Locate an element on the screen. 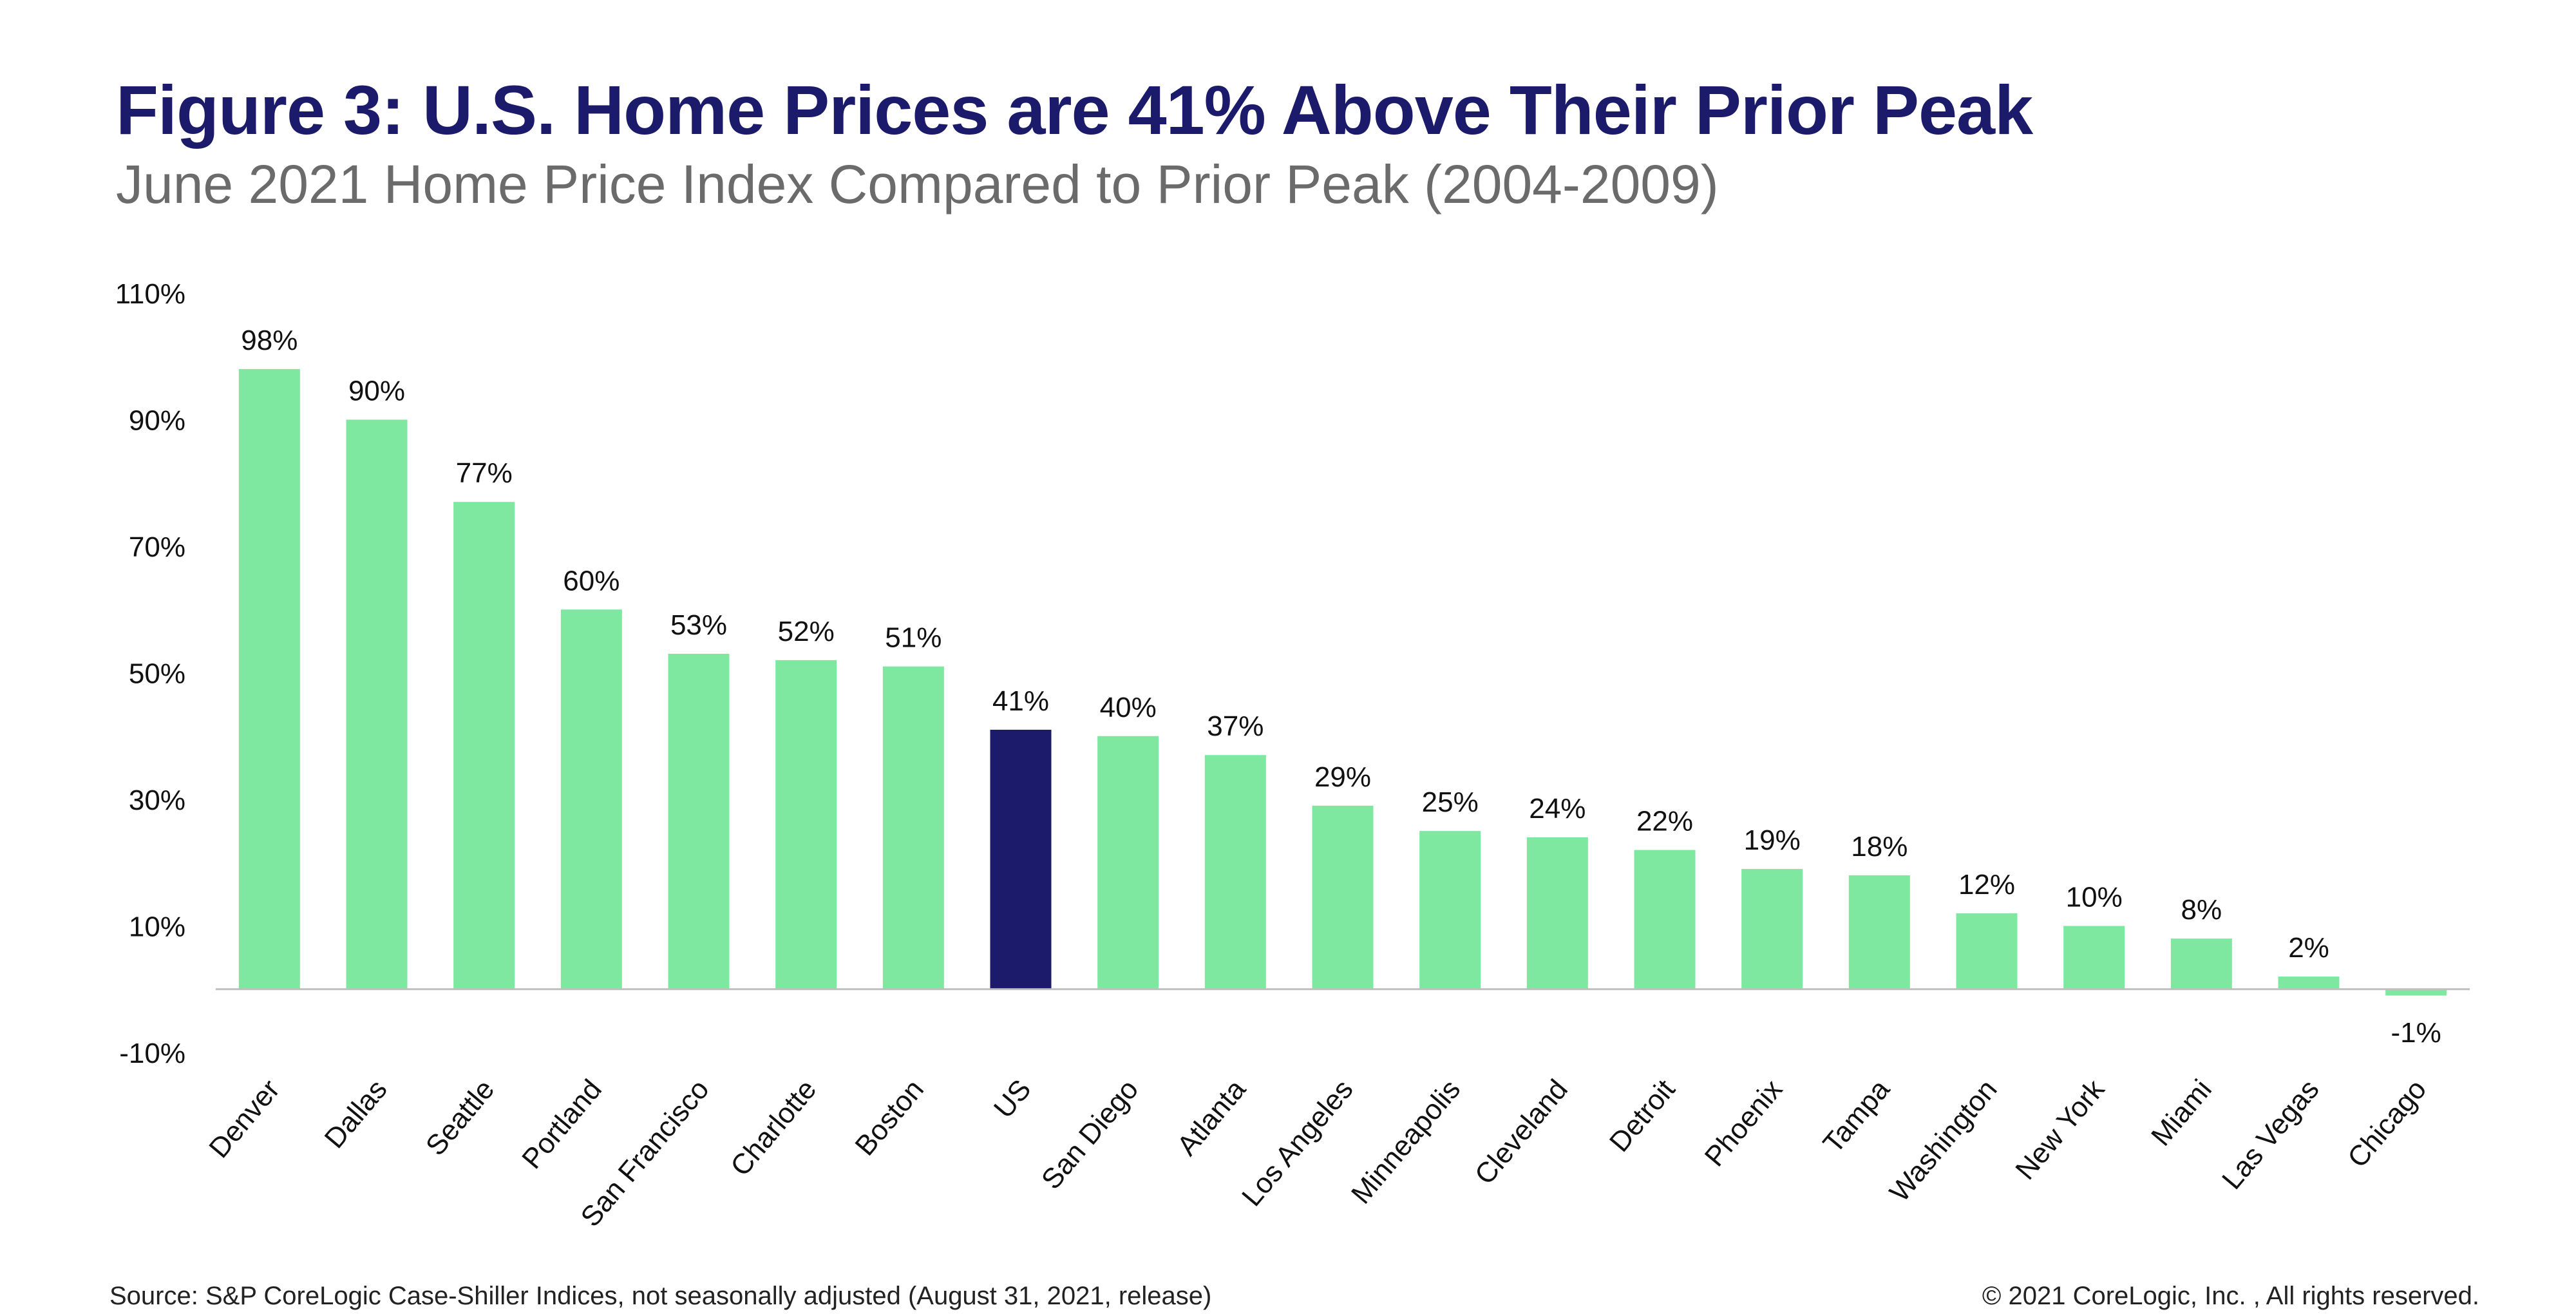  x-label-minneapolis: Minneapolis is located at coordinates (1405, 1142).